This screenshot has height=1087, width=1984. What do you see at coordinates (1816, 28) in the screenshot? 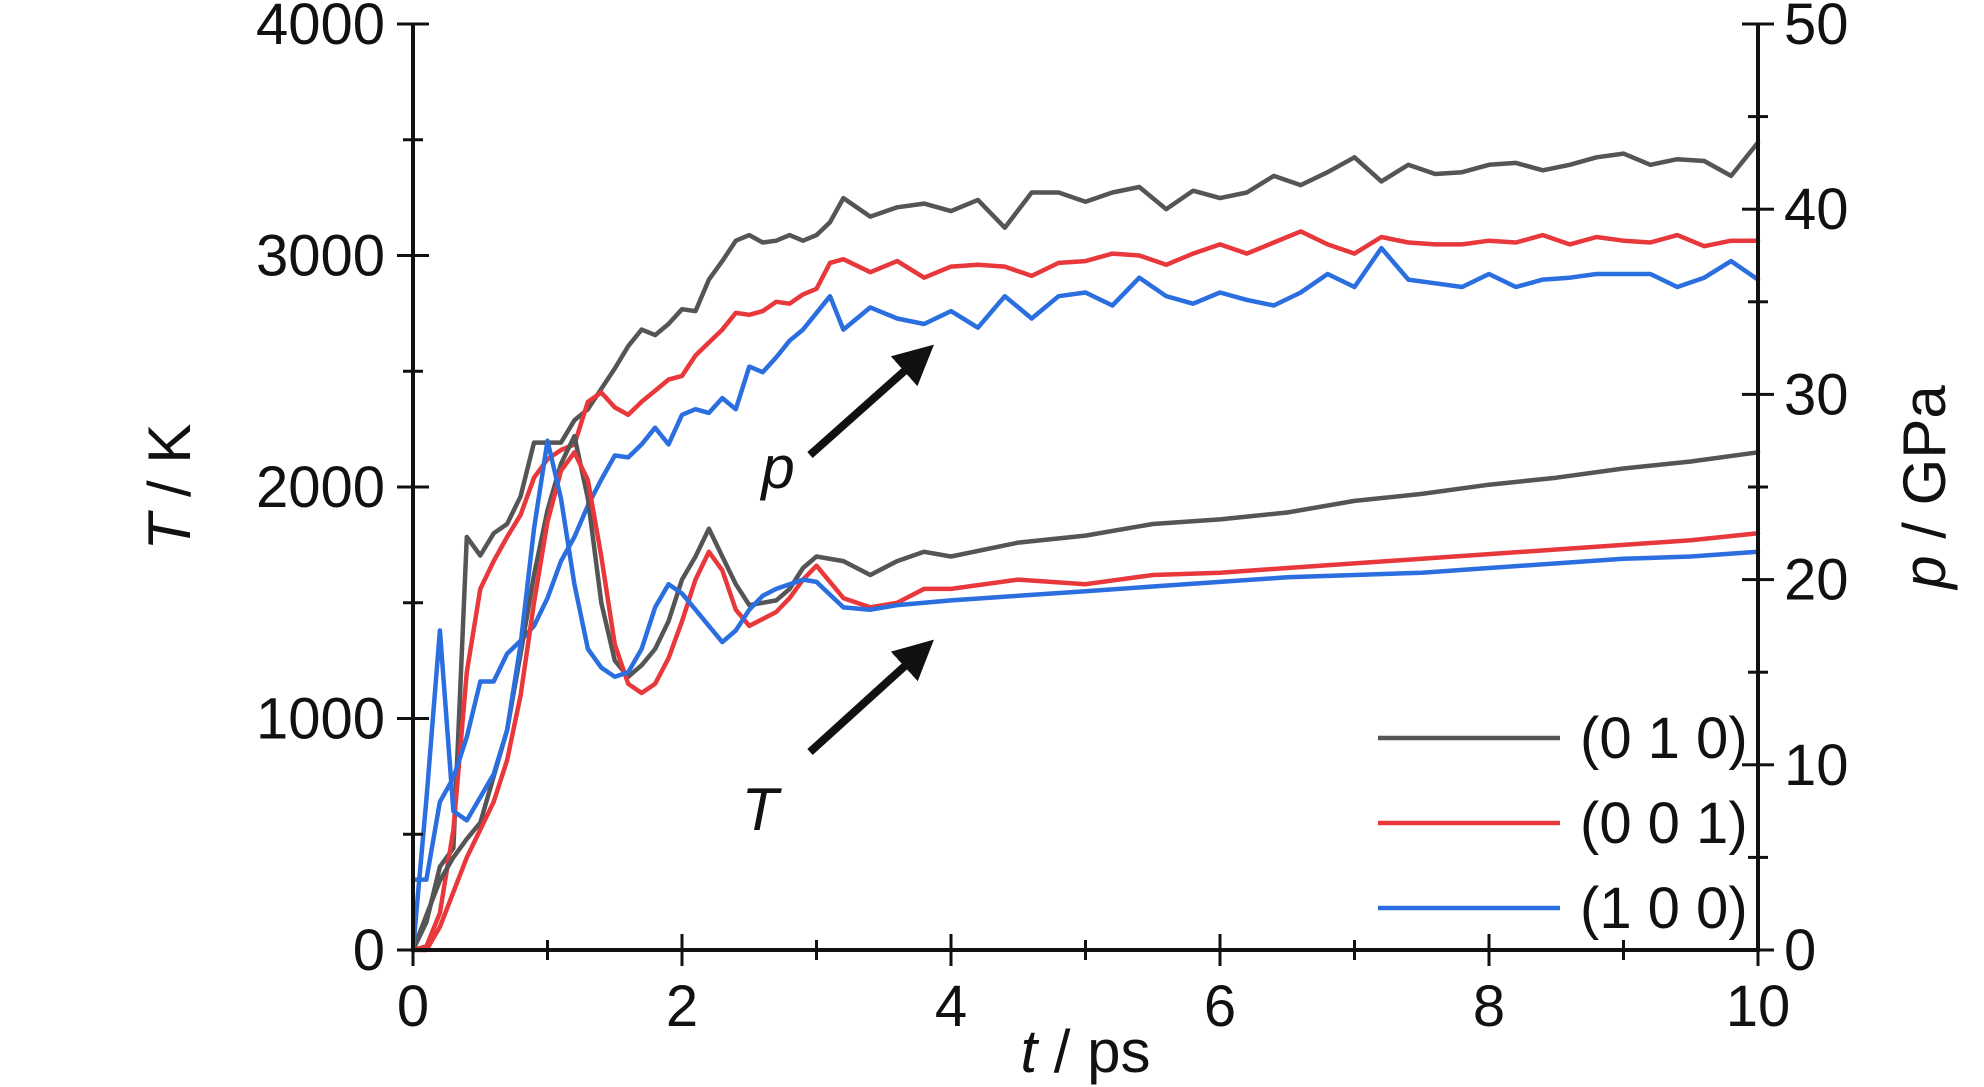
I see `right-tick-label: 50` at bounding box center [1816, 28].